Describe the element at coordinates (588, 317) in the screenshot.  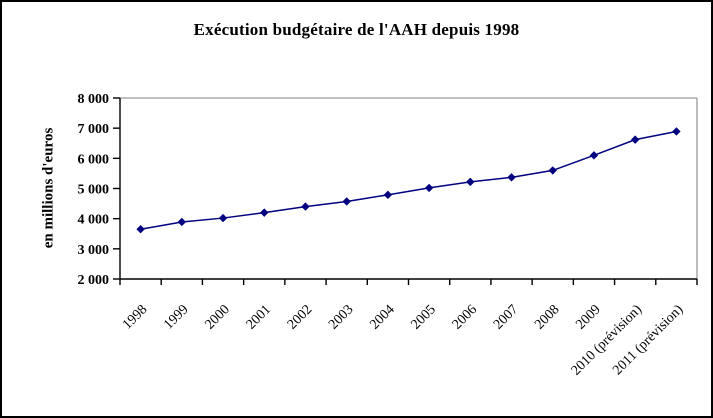
I see `x-tick-label: 2009` at that location.